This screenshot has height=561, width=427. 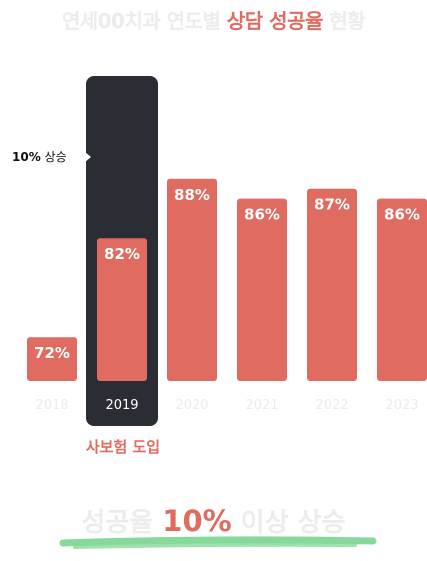 I want to click on title-accent: 상담 성공율, so click(x=274, y=21).